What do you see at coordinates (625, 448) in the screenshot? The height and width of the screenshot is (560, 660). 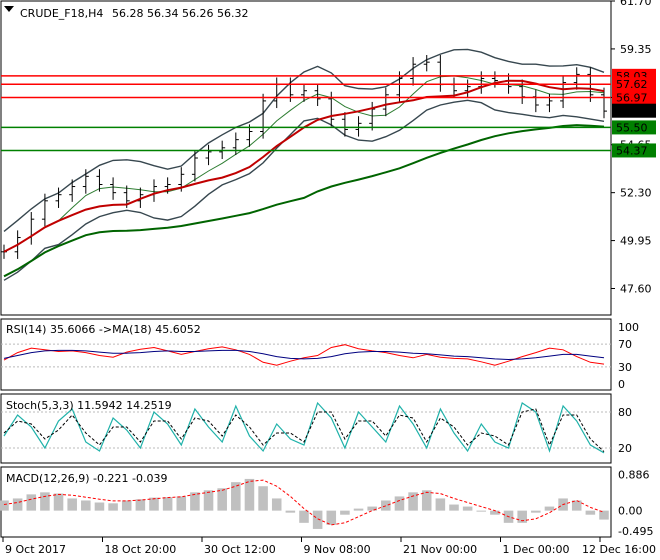 I see `stochastic-axis-label: 20` at bounding box center [625, 448].